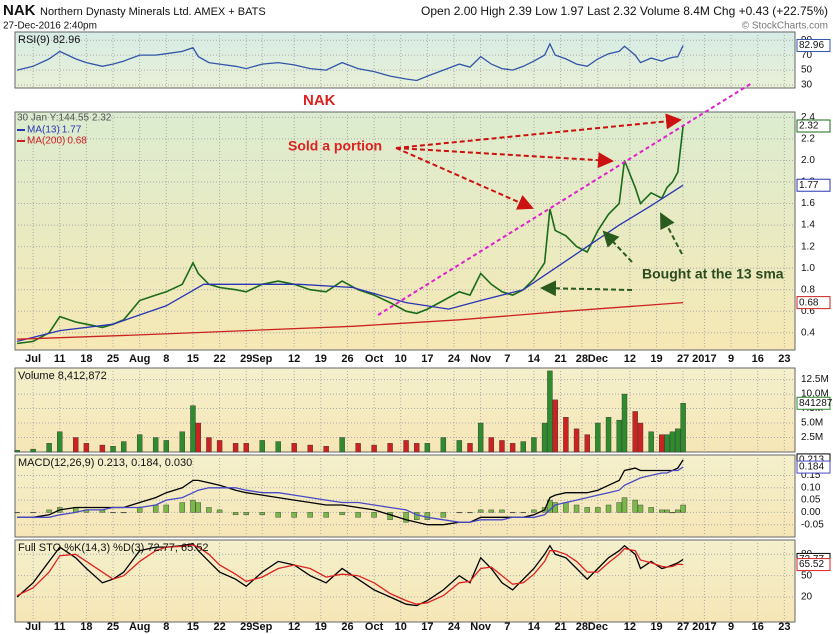 This screenshot has width=833, height=634. I want to click on x-tick-label: 23, so click(784, 359).